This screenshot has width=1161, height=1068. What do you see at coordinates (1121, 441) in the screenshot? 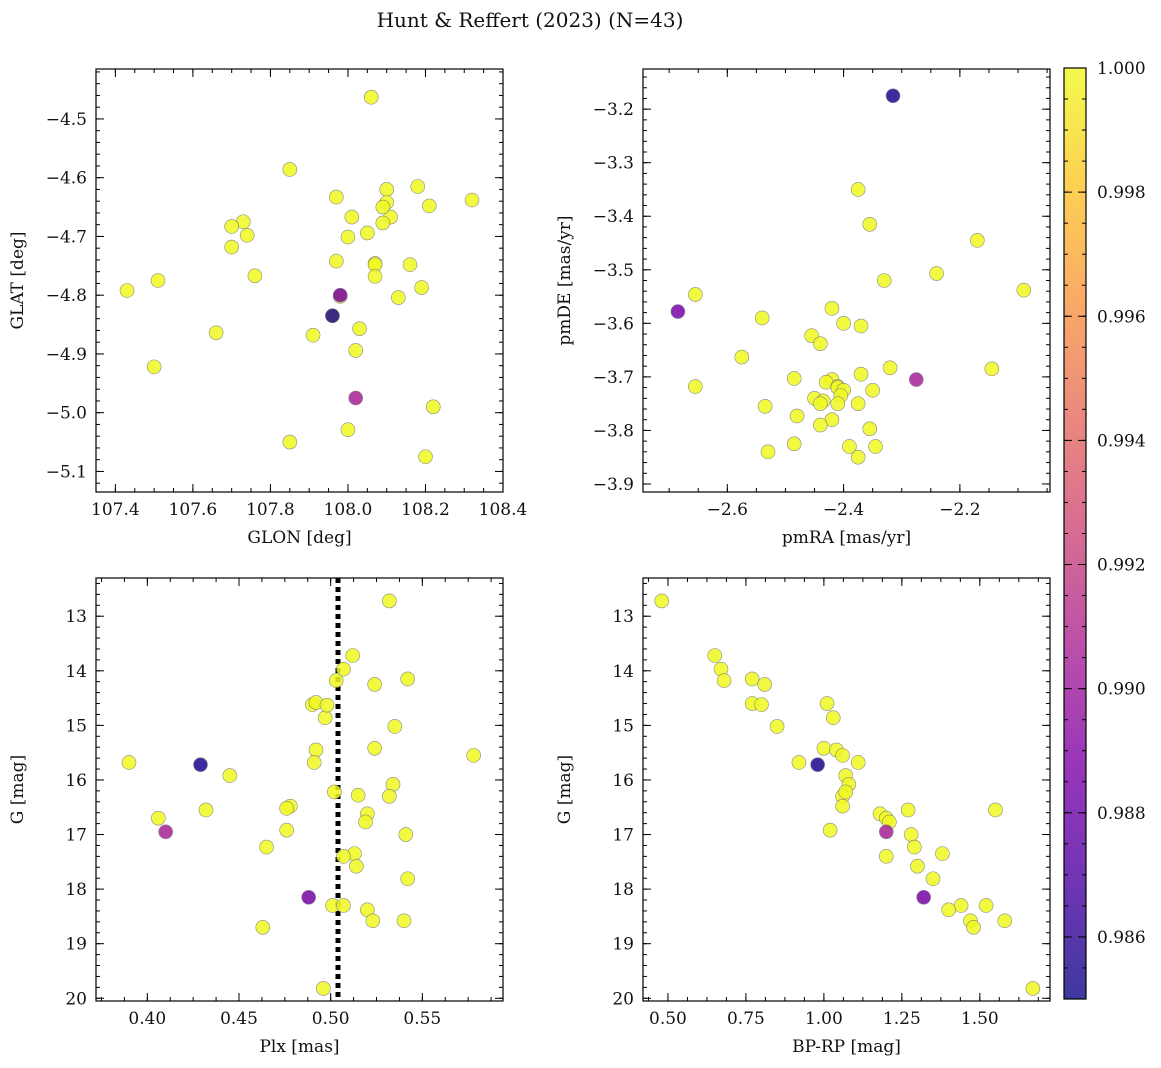
I see `colorbar-tick-label: 0.994` at bounding box center [1121, 441].